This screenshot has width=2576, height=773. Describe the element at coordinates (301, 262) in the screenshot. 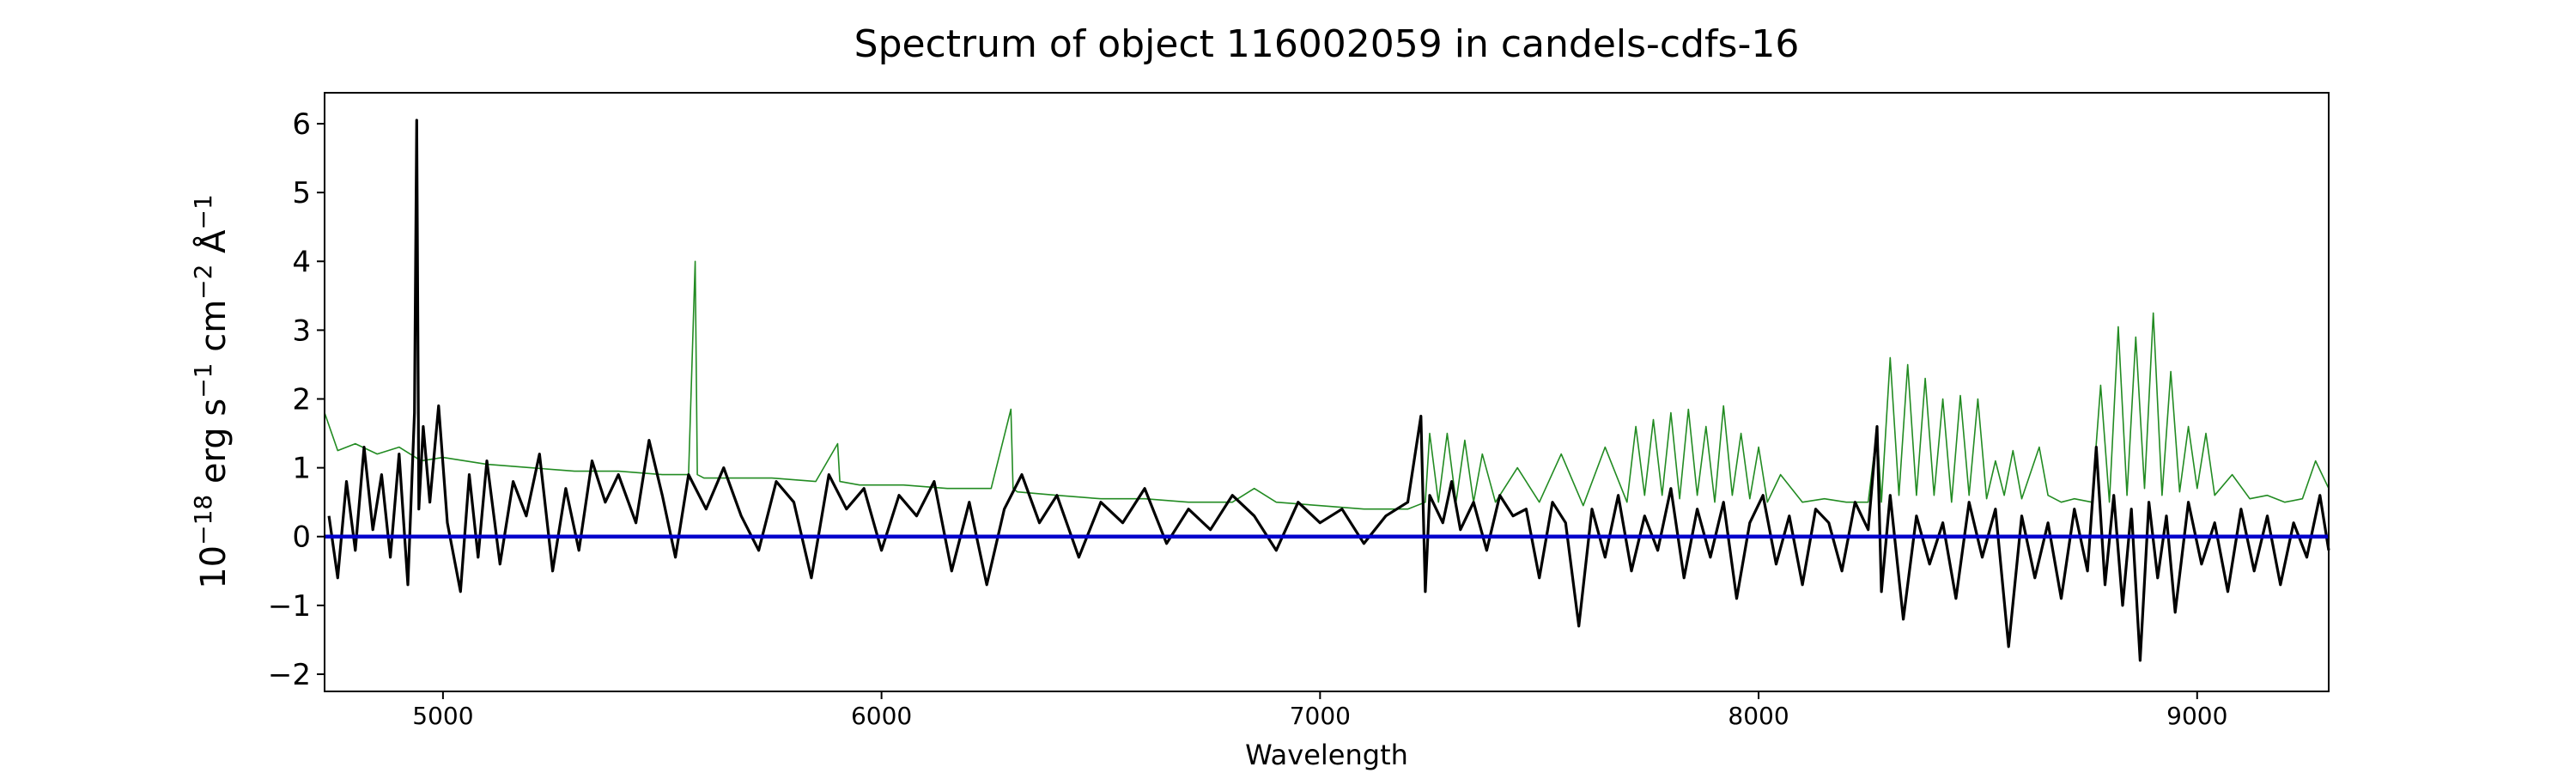

I see `y-tick-label: 4` at that location.